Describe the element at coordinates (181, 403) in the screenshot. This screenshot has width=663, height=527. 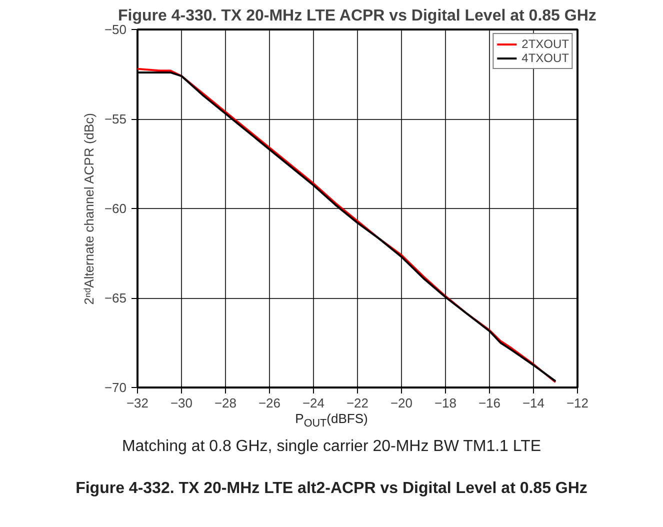
I see `x-tick-label: −30` at that location.